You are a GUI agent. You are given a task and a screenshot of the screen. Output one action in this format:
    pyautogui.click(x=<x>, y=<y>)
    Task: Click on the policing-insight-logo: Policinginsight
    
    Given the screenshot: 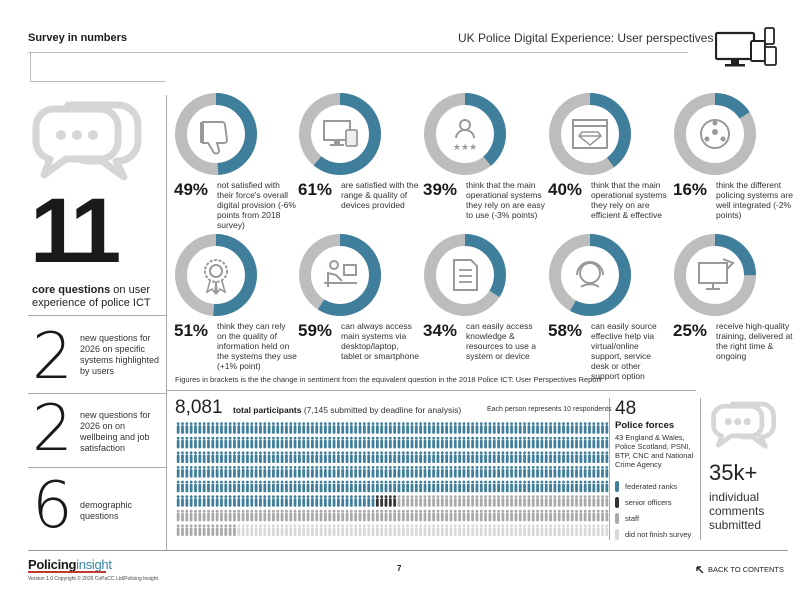 What is the action you would take?
    pyautogui.click(x=70, y=564)
    